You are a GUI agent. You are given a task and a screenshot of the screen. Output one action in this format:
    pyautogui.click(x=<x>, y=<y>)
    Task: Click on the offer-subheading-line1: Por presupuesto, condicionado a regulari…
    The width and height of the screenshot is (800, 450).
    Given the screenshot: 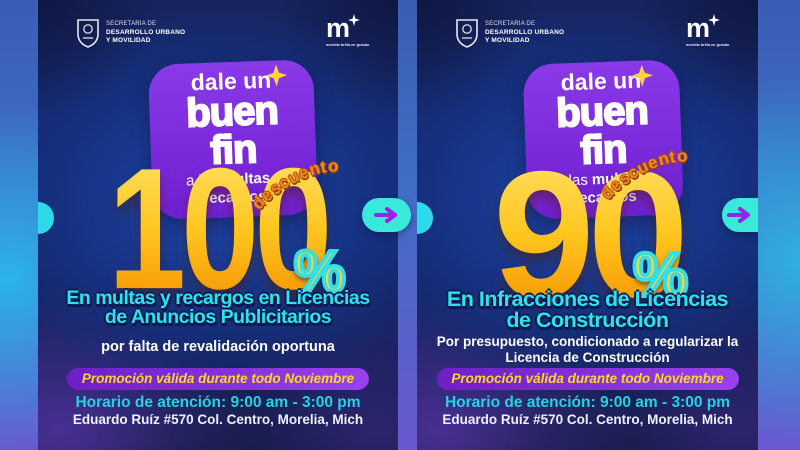 What is the action you would take?
    pyautogui.click(x=587, y=341)
    